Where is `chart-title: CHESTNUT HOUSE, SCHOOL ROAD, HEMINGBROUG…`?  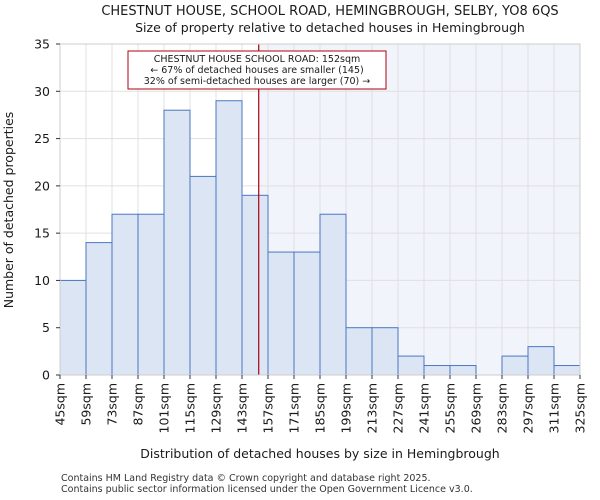
chart-title: CHESTNUT HOUSE, SCHOOL ROAD, HEMINGBROUG… is located at coordinates (329, 11).